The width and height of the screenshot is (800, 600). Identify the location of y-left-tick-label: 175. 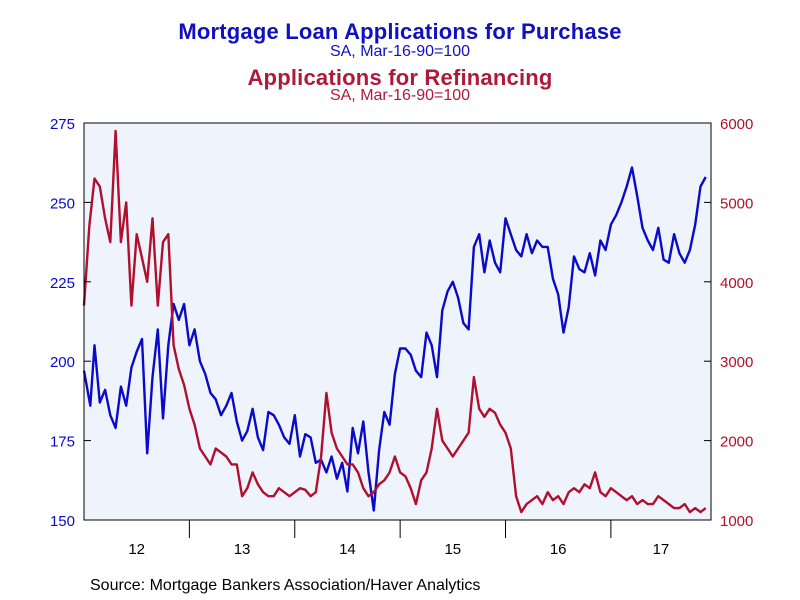
(62, 442).